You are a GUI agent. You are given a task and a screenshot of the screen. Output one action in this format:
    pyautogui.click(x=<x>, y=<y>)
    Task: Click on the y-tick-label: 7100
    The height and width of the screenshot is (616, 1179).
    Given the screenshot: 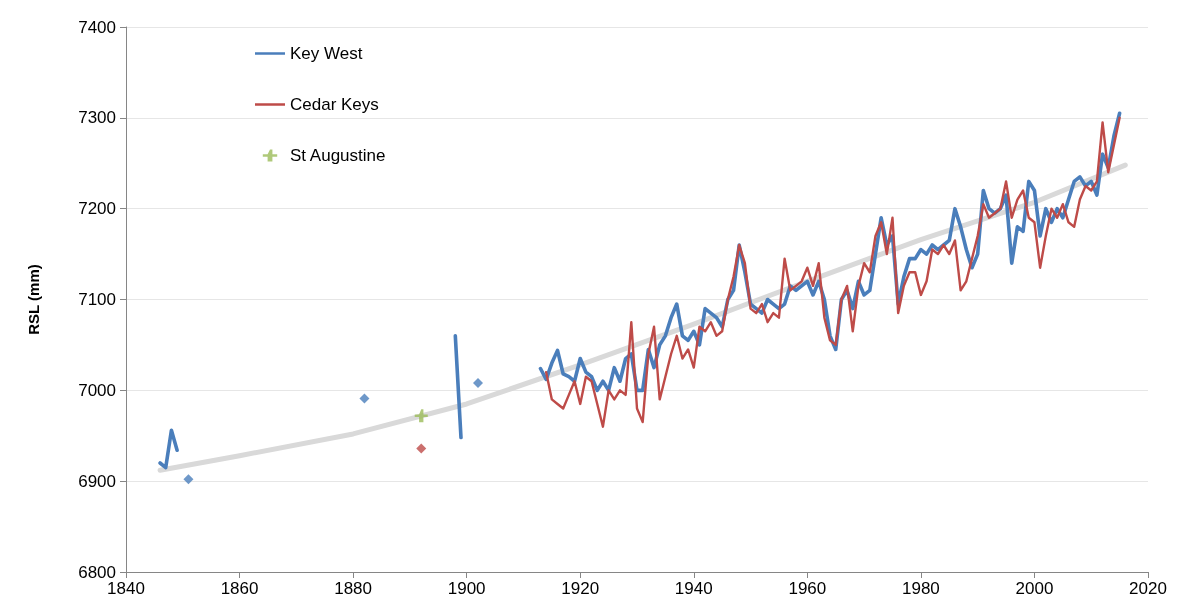 What is the action you would take?
    pyautogui.click(x=97, y=299)
    